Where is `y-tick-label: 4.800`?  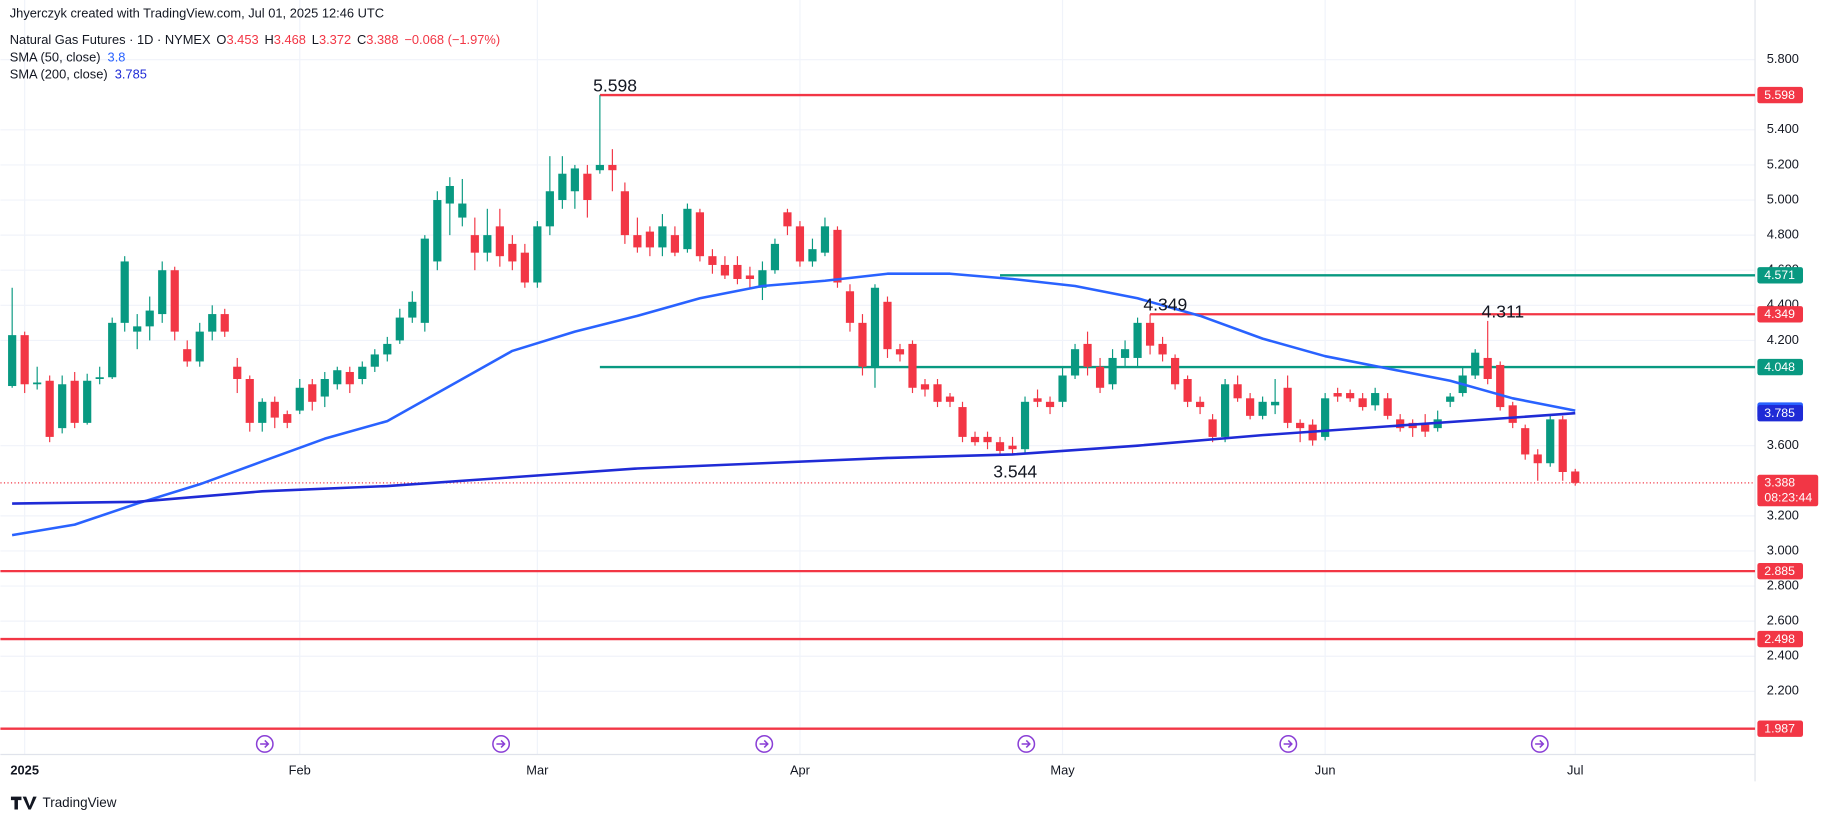
y-tick-label: 4.800 is located at coordinates (1783, 234).